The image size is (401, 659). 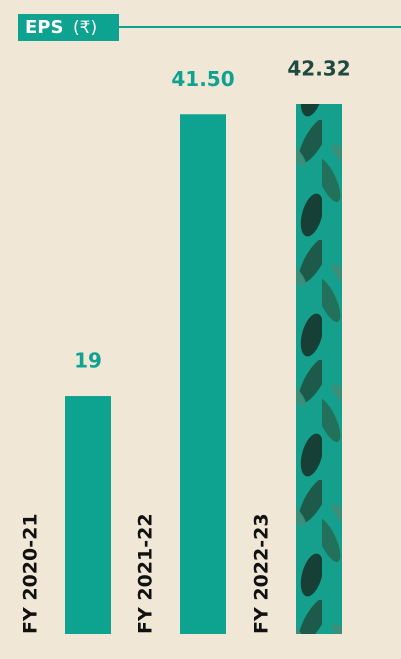 I want to click on category-label: FY 2020-21, so click(x=31, y=573).